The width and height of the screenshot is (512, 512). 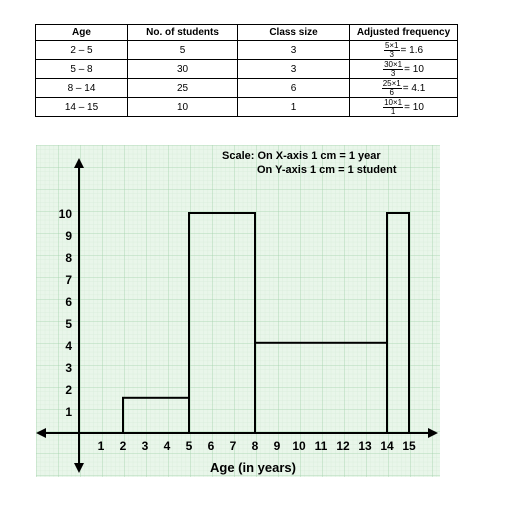 I want to click on x-tick-label: 13, so click(x=365, y=446).